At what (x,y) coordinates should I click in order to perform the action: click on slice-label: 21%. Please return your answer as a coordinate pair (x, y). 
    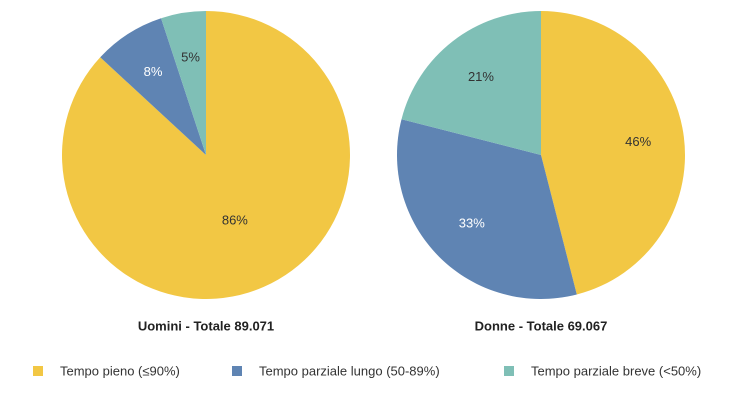
    Looking at the image, I should click on (481, 76).